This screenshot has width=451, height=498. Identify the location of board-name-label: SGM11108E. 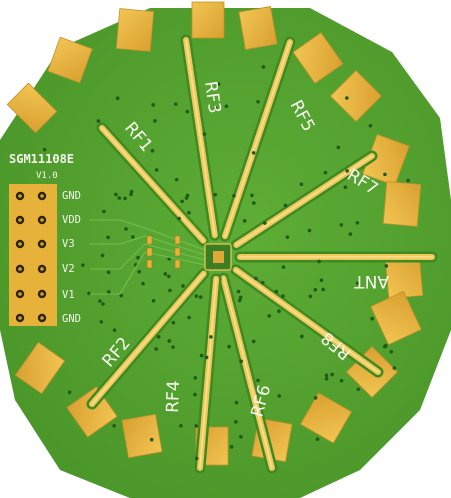
(41, 159).